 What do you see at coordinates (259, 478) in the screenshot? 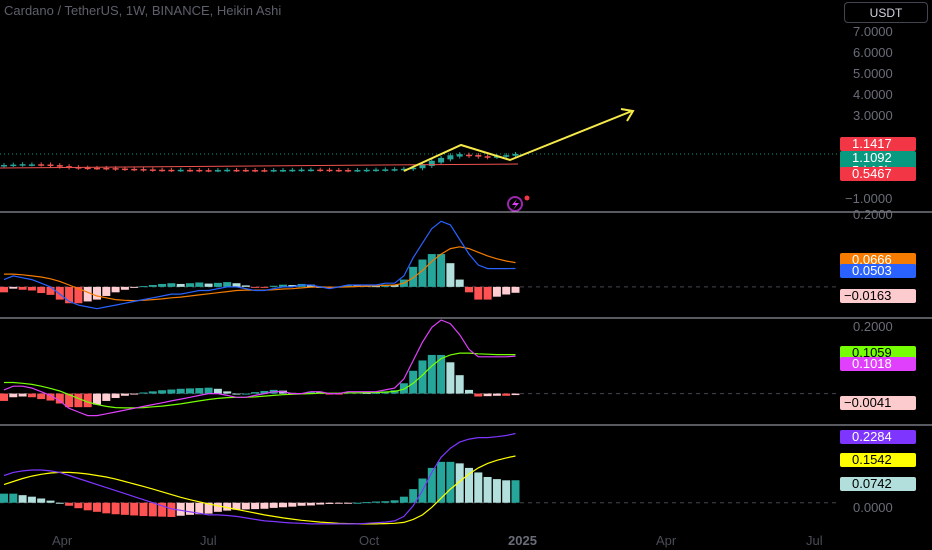
I see `macd-line` at bounding box center [259, 478].